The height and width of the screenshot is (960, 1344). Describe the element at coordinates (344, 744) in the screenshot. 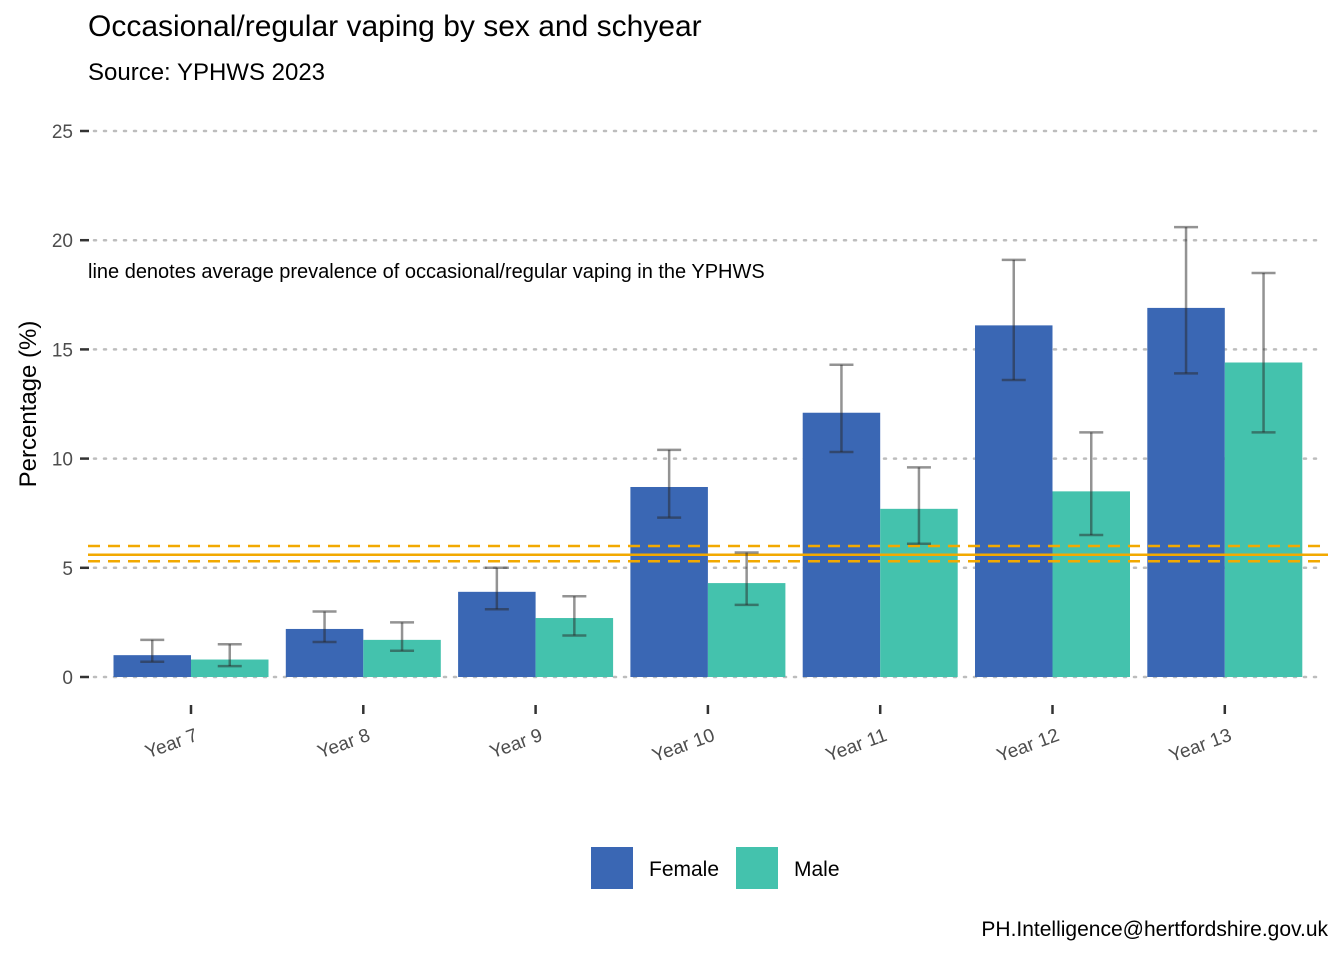

I see `x-tick-label: Year 8` at that location.